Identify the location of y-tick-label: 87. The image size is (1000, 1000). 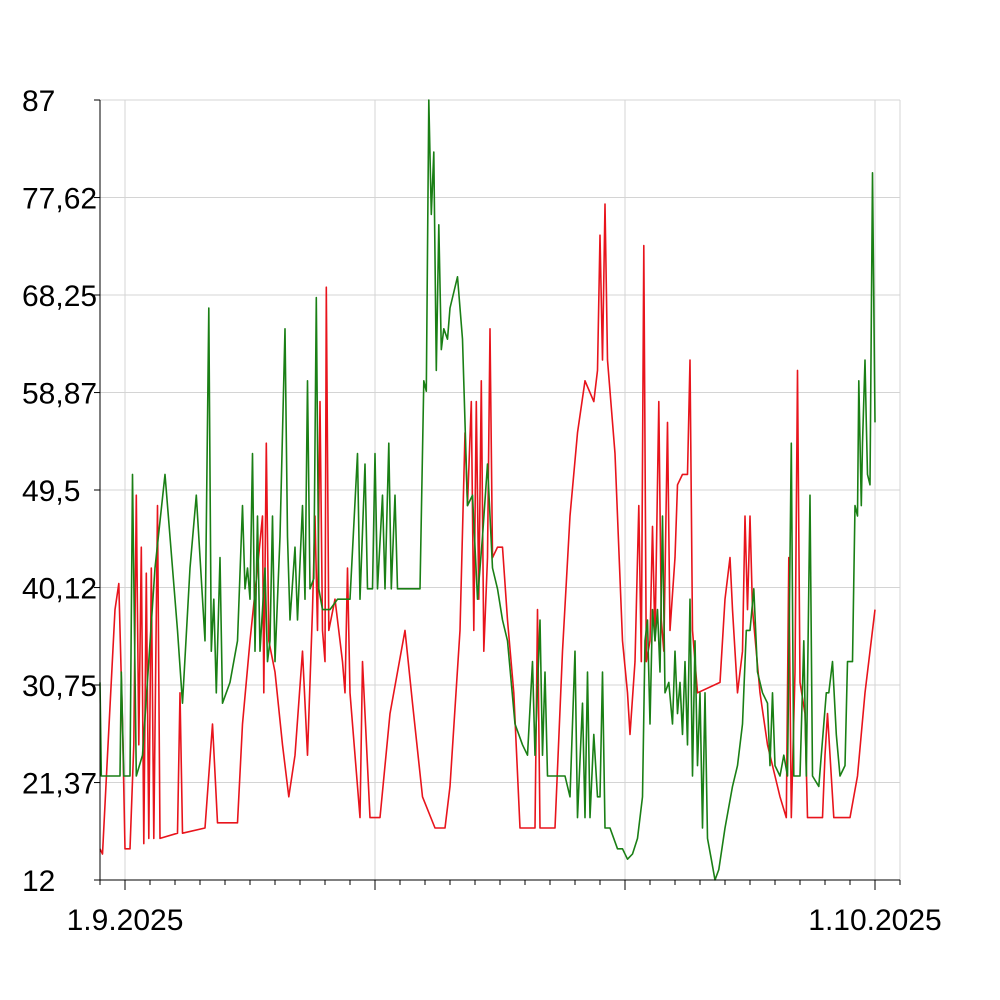
(38, 101).